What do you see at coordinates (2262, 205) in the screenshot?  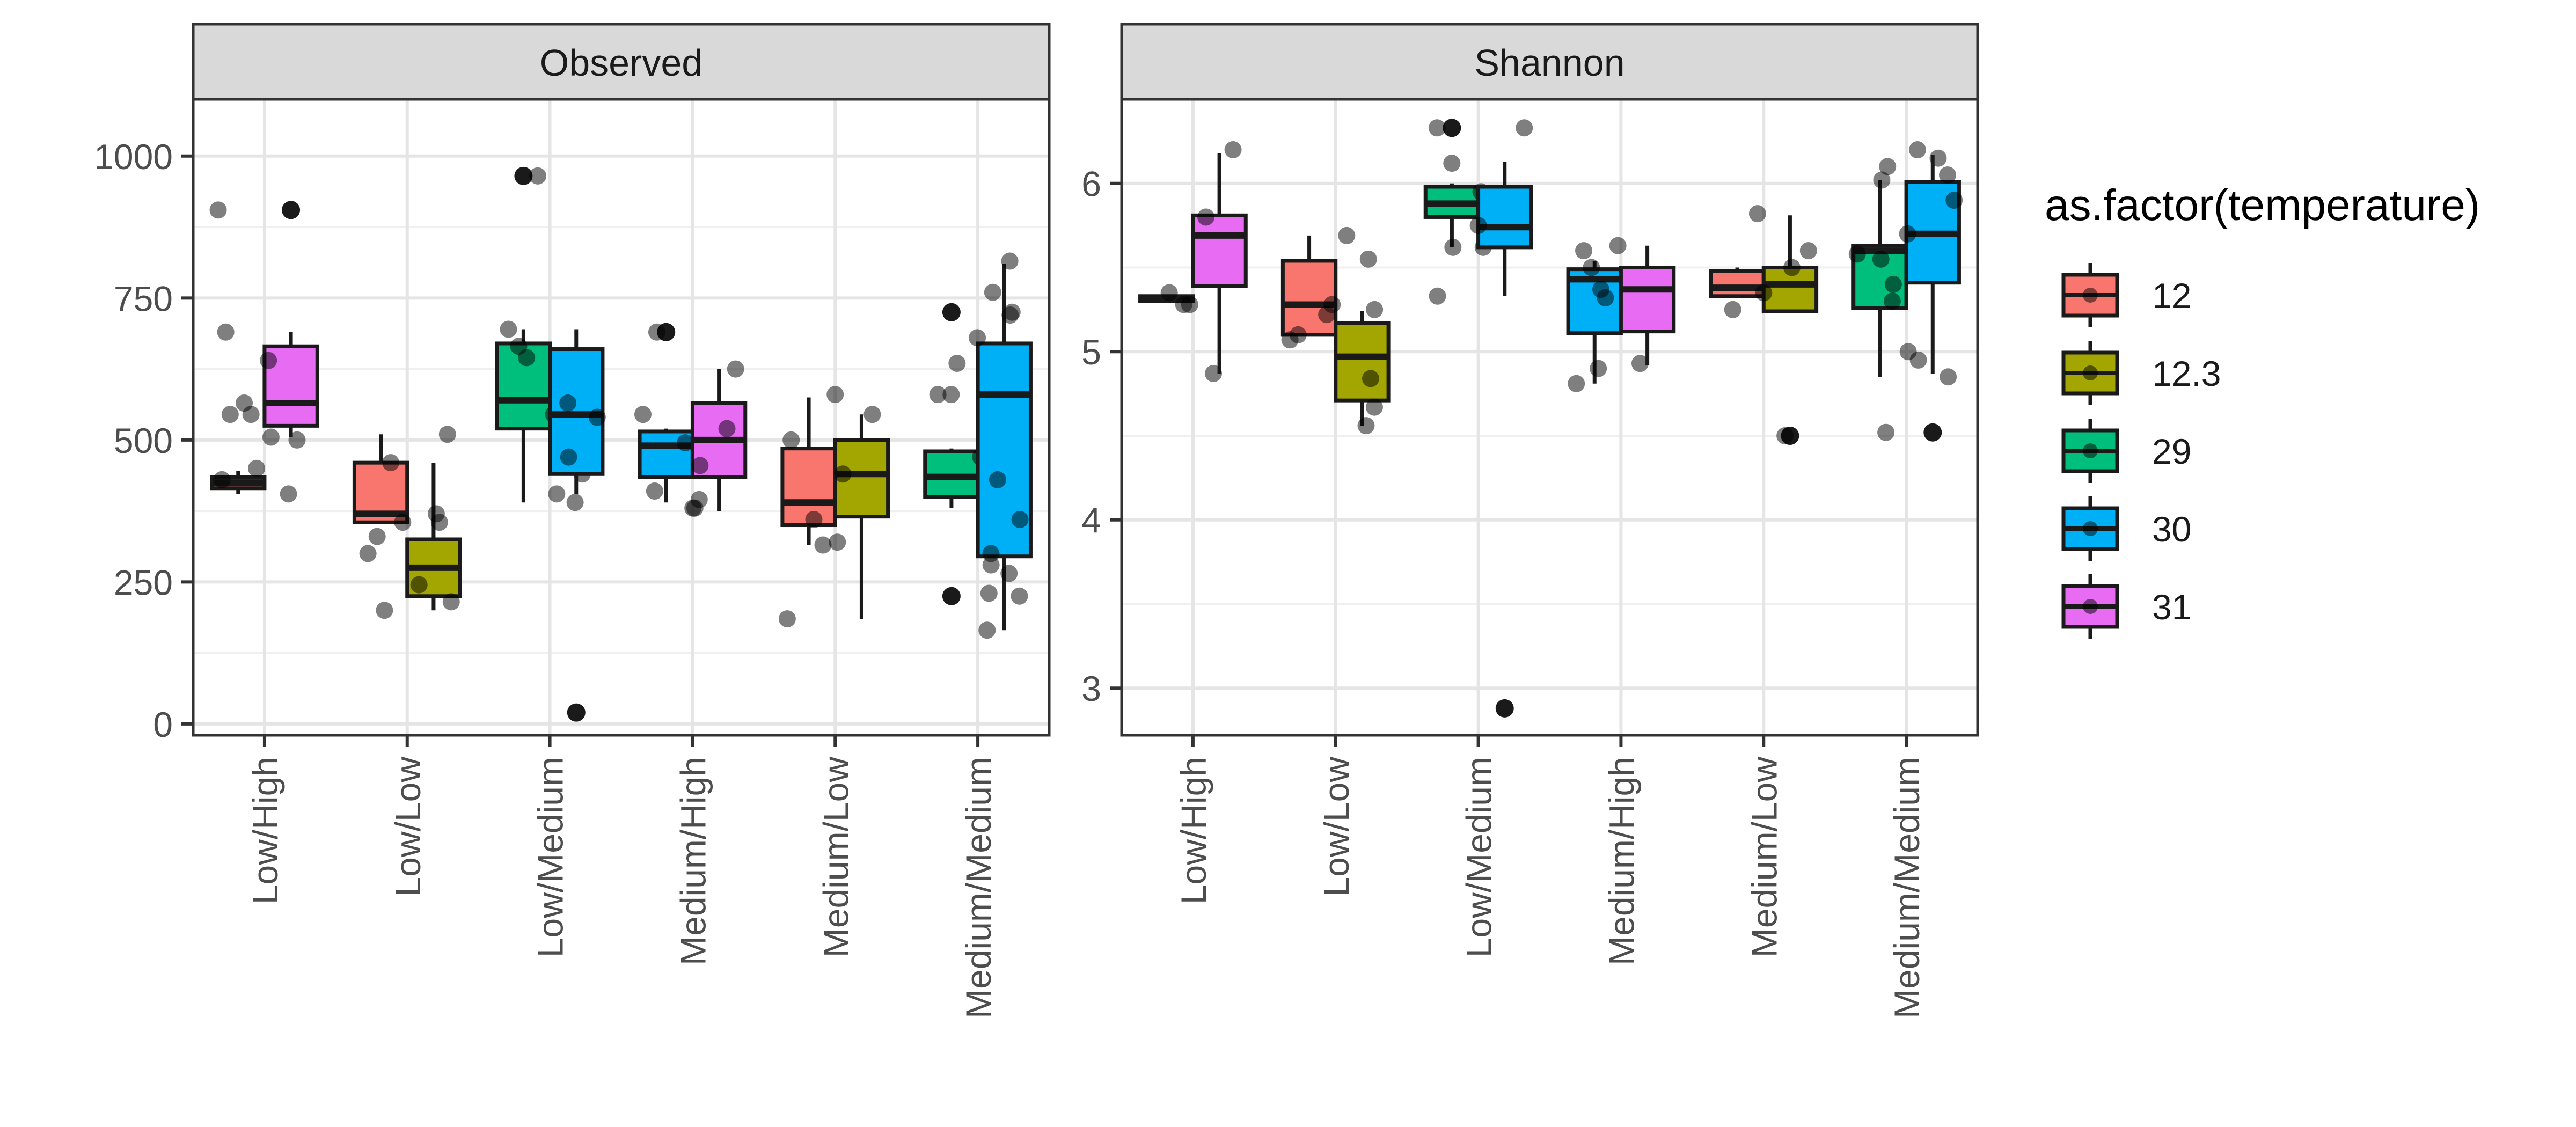 I see `legend-title: as.factor(temperature)` at bounding box center [2262, 205].